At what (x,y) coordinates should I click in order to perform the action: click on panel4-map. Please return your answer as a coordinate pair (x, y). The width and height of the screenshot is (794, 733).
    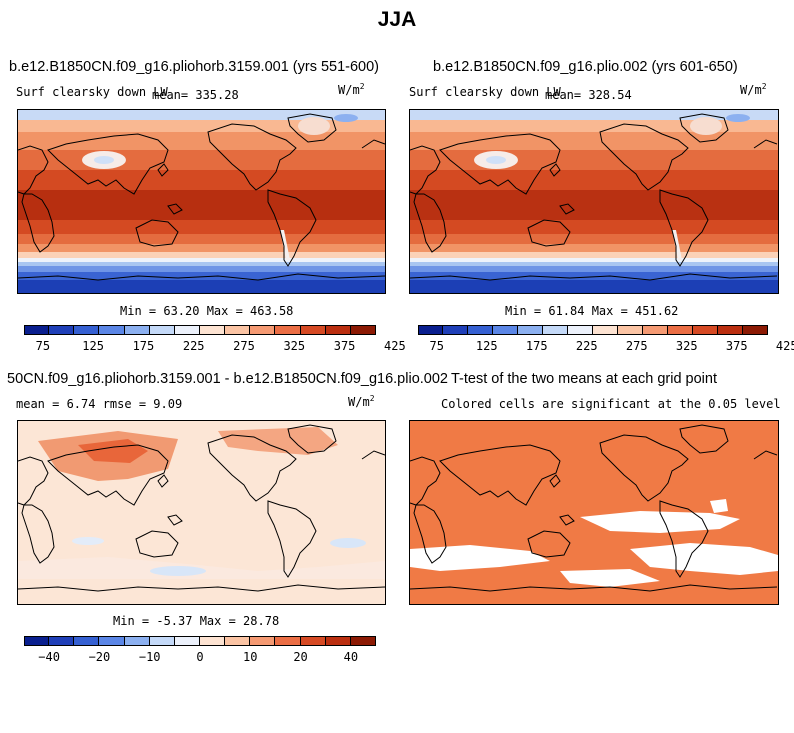
    Looking at the image, I should click on (594, 512).